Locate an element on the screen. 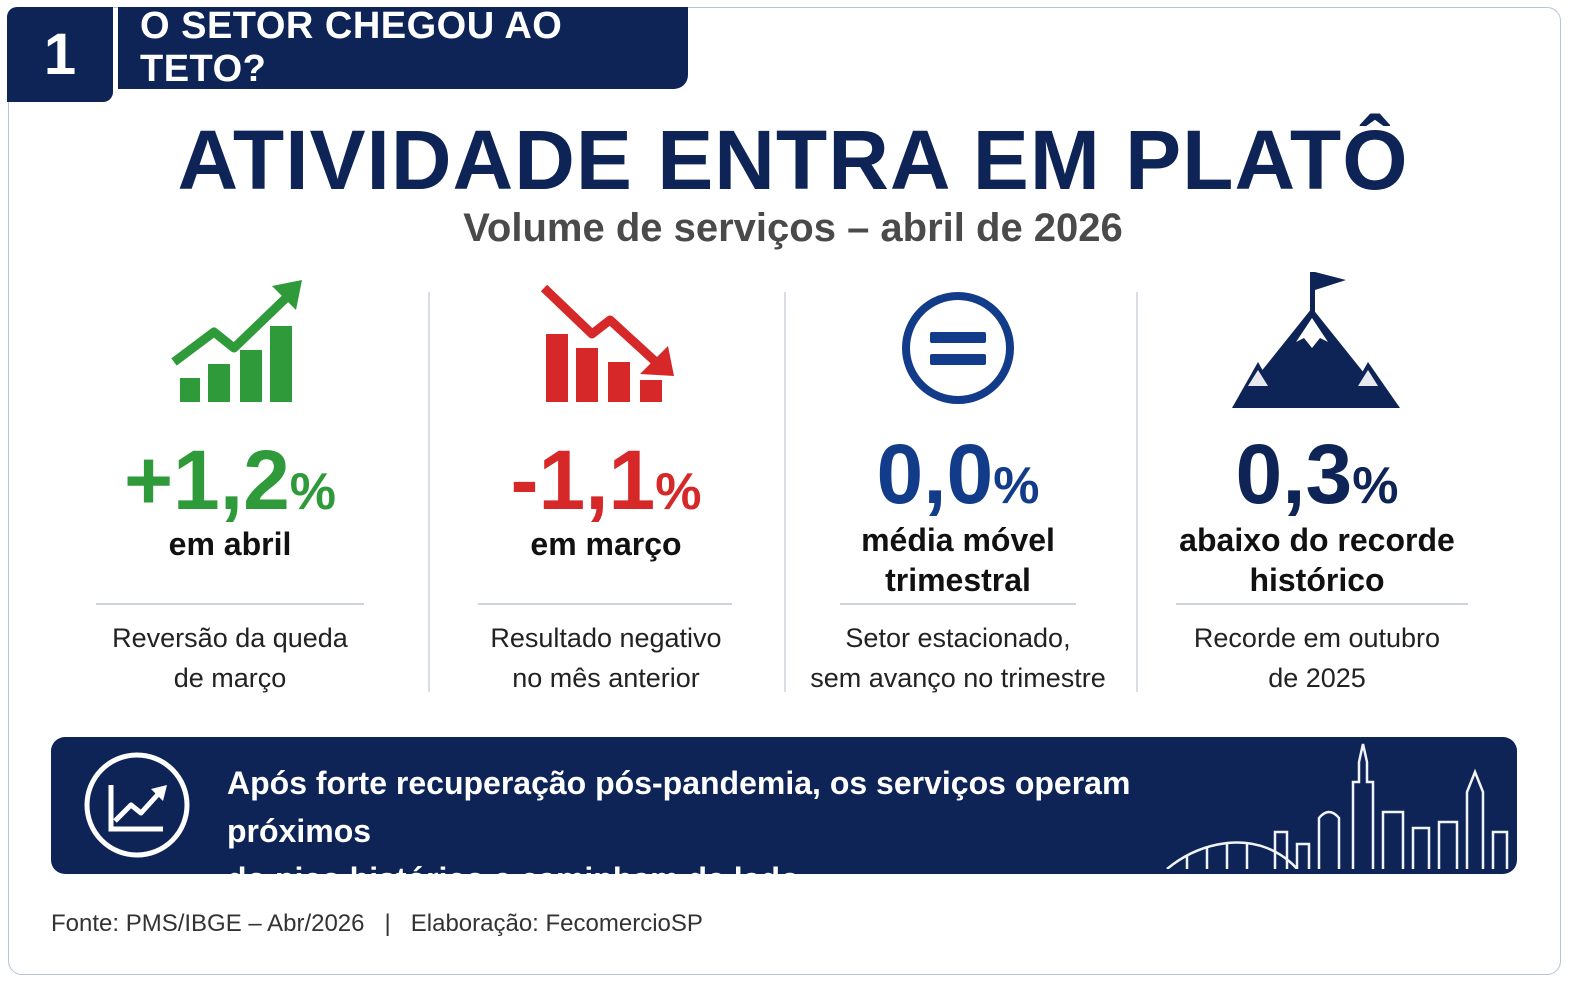 Image resolution: width=1586 pixels, height=992 pixels. page-subtitle: Volume de serviços – abril de 2026 is located at coordinates (793, 228).